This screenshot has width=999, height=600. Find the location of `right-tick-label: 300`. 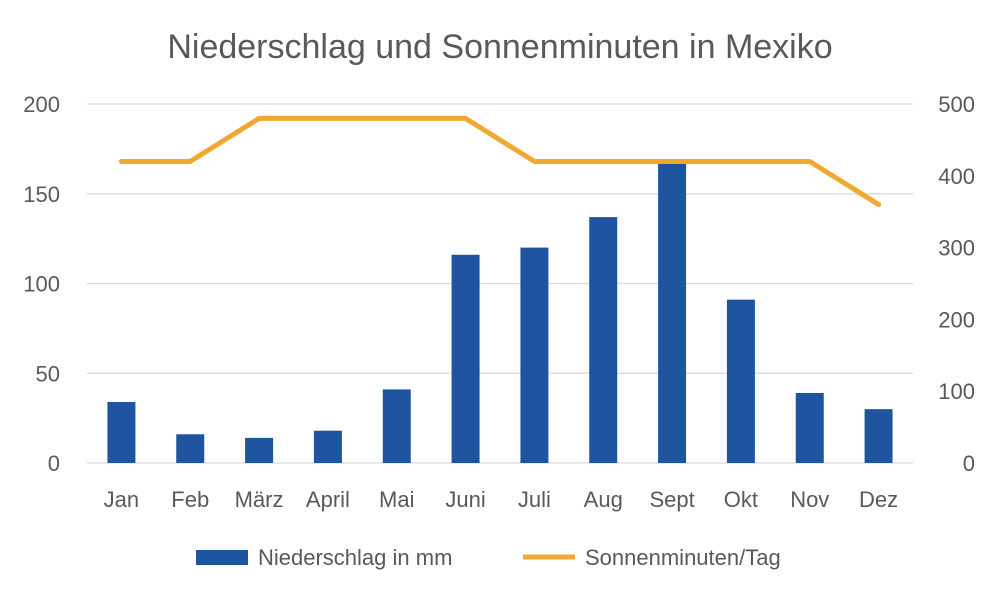

right-tick-label: 300 is located at coordinates (956, 248).